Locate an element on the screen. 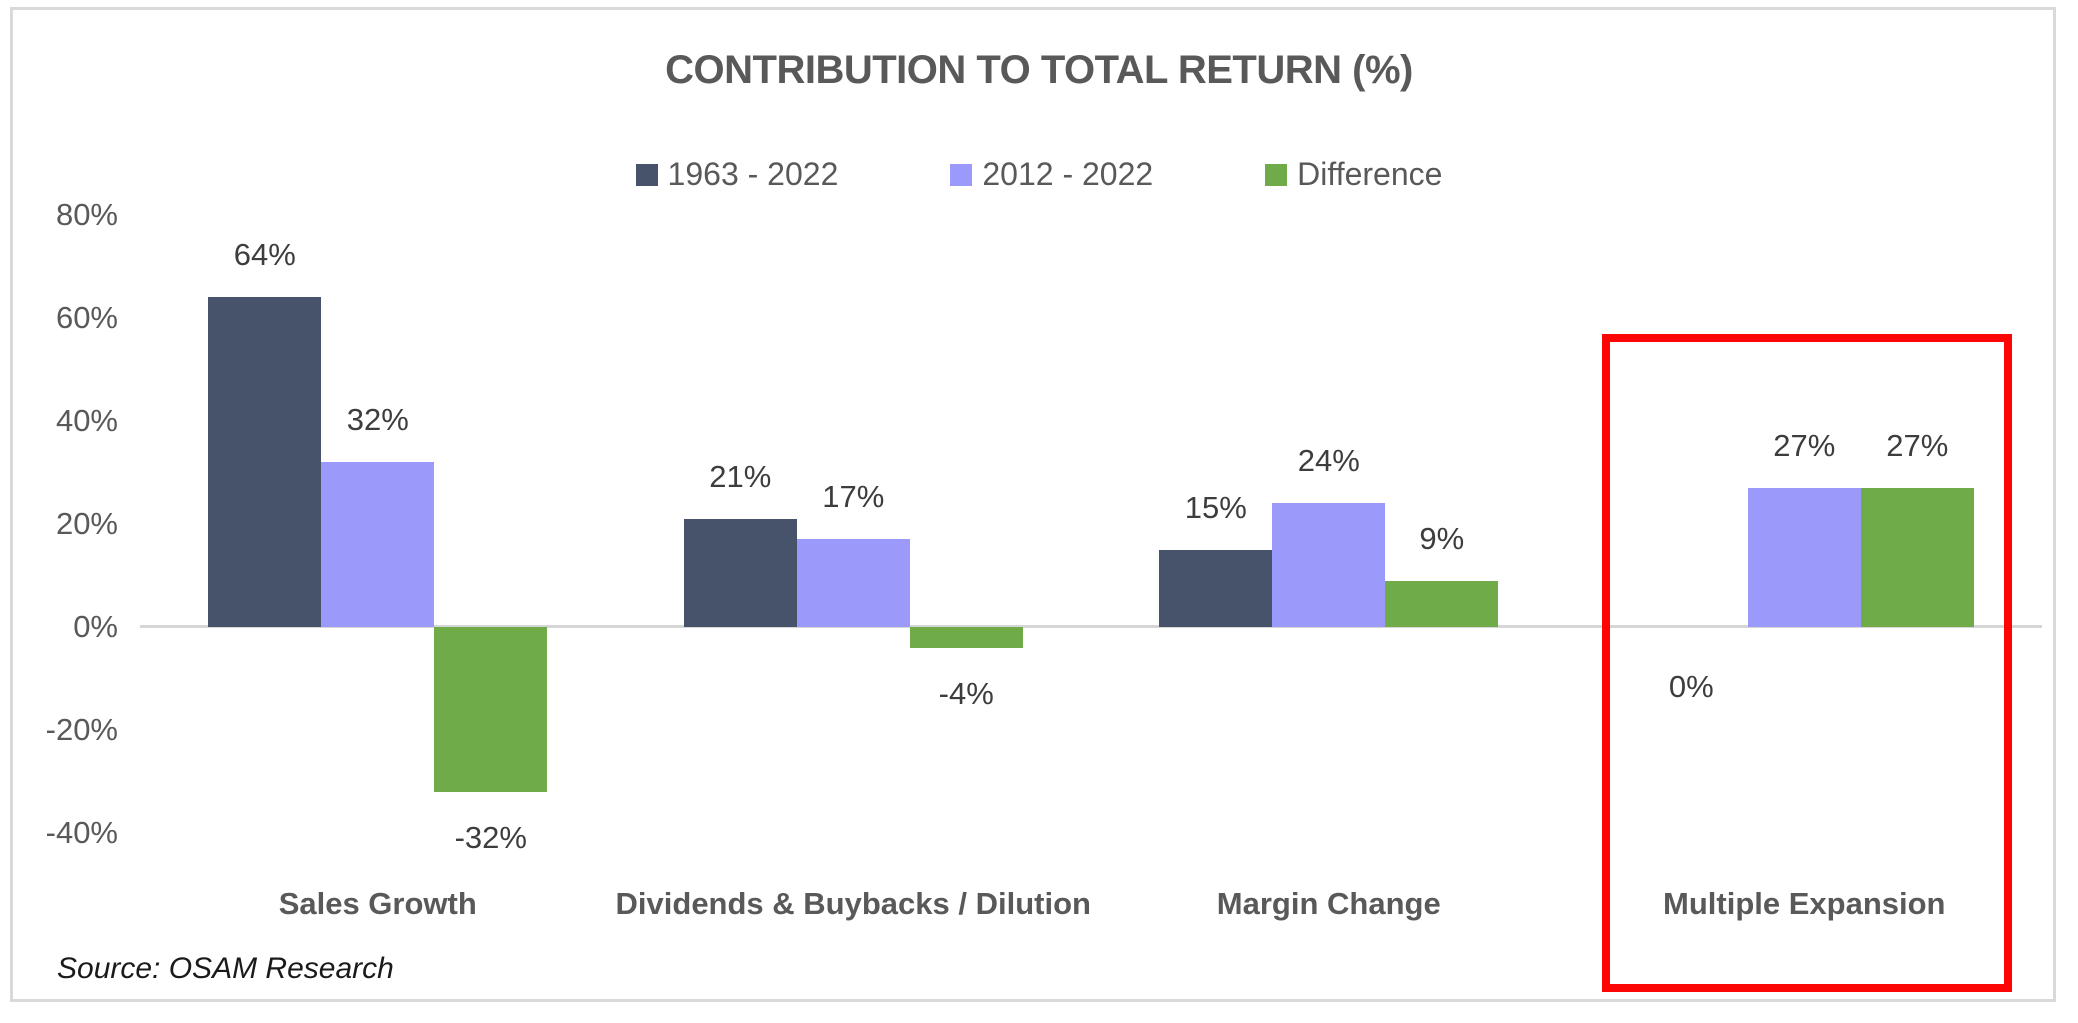 This screenshot has width=2078, height=1023. legend-swatch-1963-2022-icon is located at coordinates (646, 174).